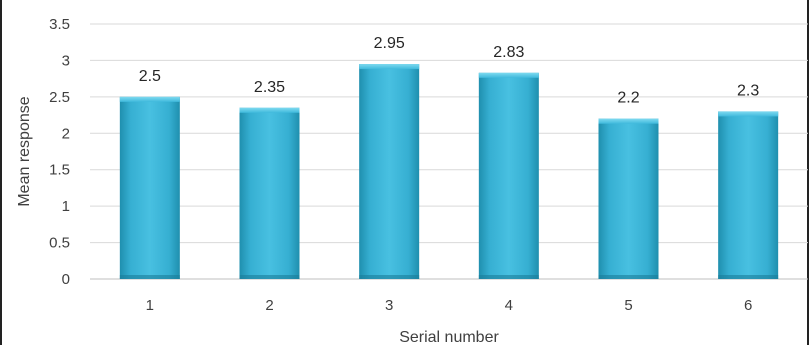  What do you see at coordinates (449, 337) in the screenshot?
I see `x-axis-title: Serial number` at bounding box center [449, 337].